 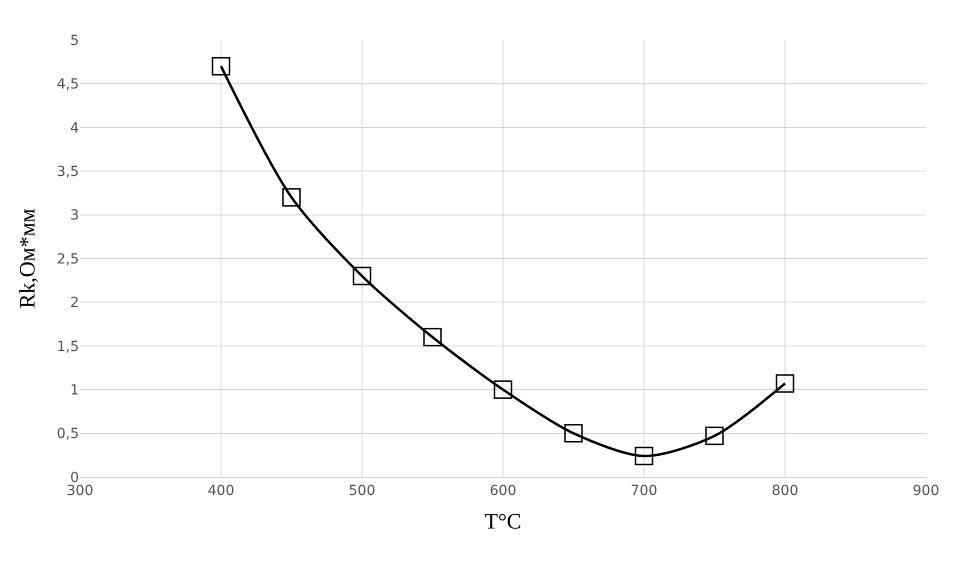 I want to click on x-axis-title: T°C, so click(x=503, y=521).